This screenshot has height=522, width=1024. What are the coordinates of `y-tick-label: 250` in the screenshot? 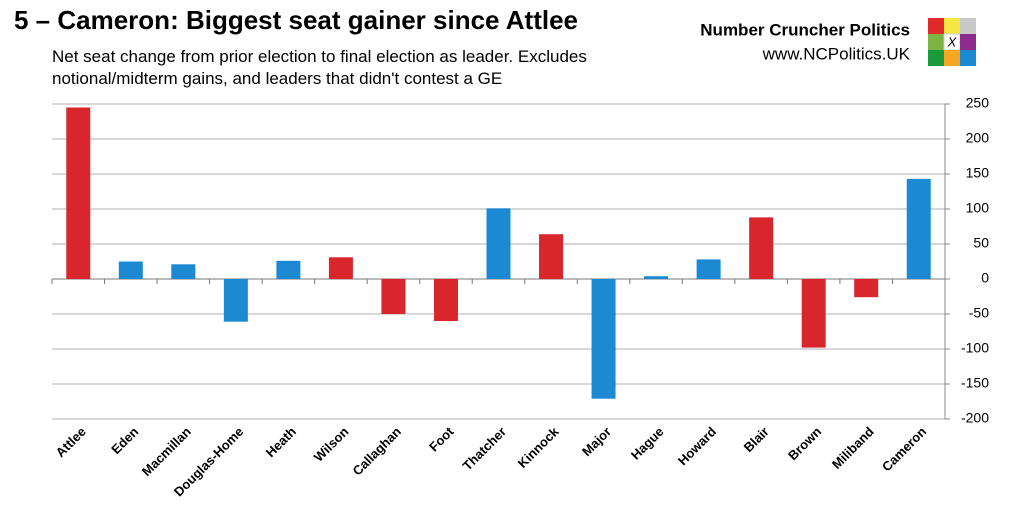 It's located at (978, 103).